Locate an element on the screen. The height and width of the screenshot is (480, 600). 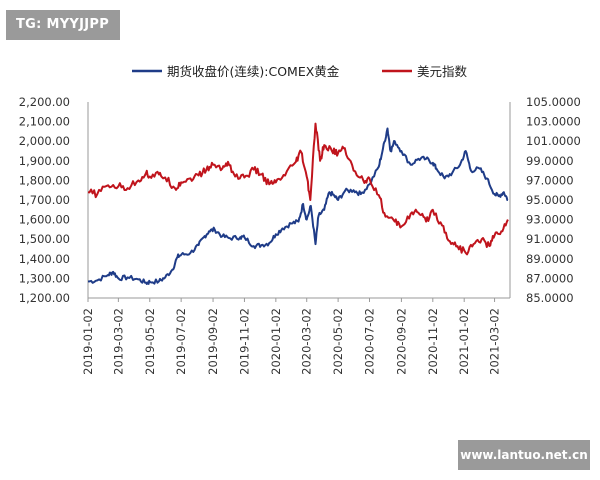
y-left-tick-label: 1,900.00 is located at coordinates (44, 161).